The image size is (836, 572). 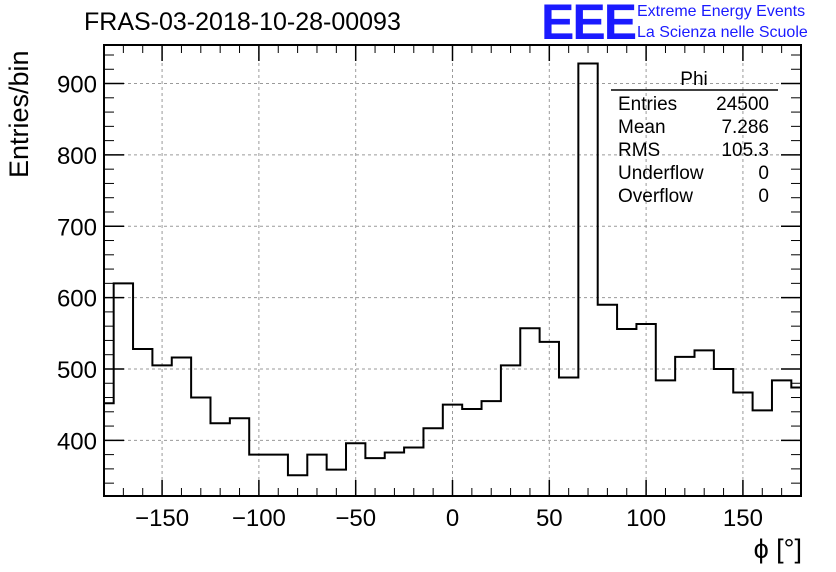 I want to click on y-tick-label: 700, so click(x=77, y=227).